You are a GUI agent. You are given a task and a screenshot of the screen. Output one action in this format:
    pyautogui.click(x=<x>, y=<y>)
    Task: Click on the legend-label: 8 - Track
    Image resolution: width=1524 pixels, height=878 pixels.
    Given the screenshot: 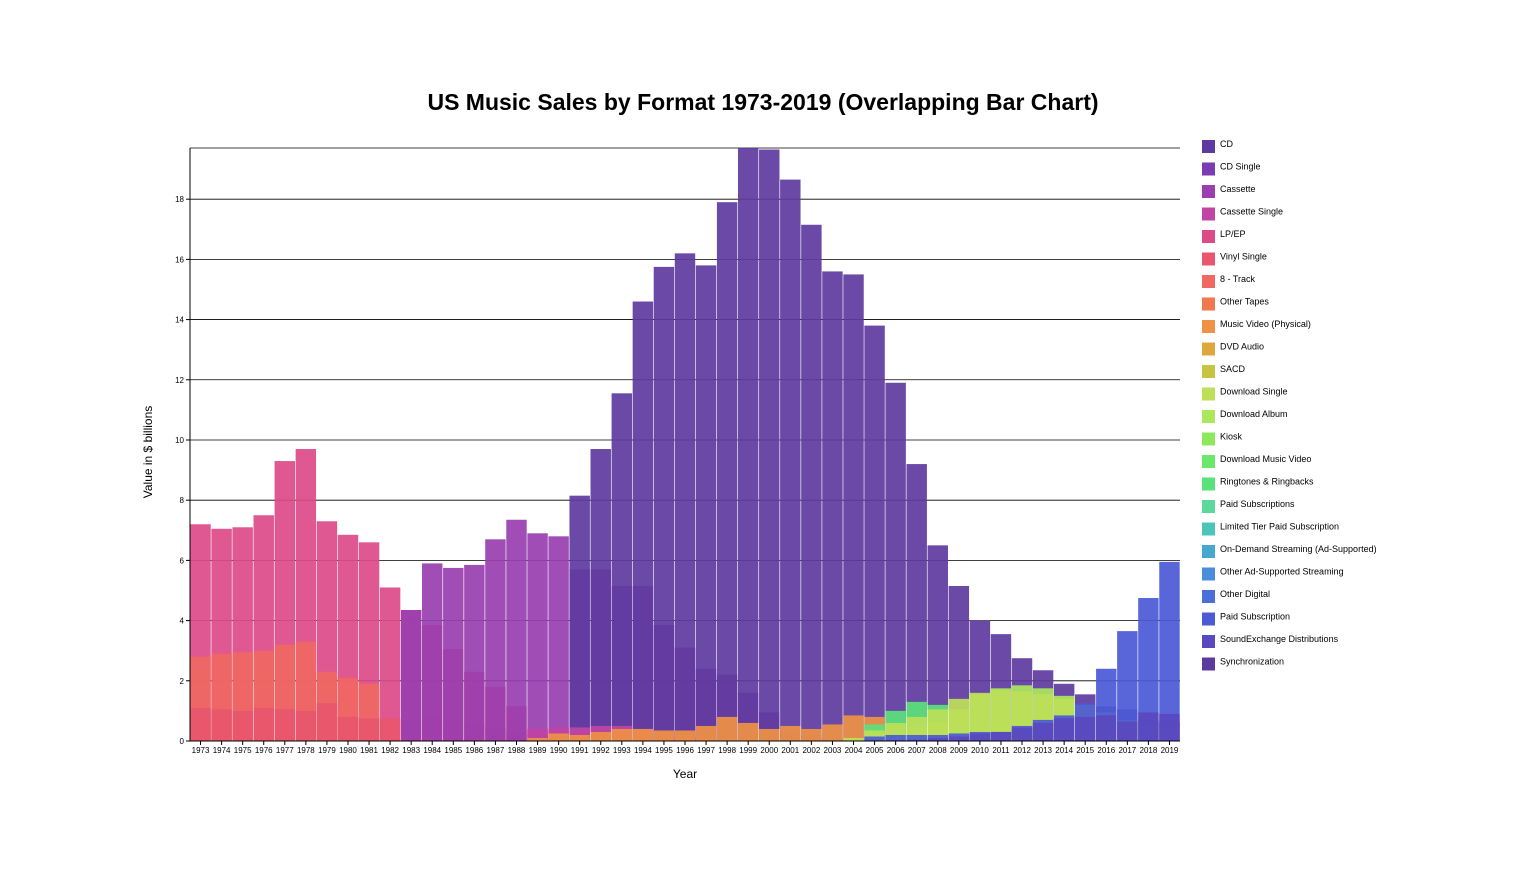 What is the action you would take?
    pyautogui.click(x=1238, y=279)
    